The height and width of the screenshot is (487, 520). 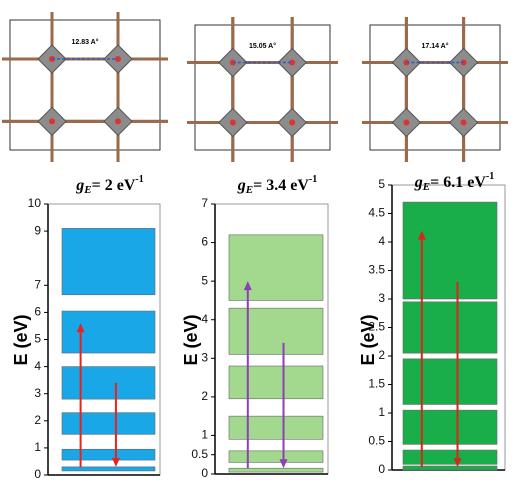 I want to click on distance-label: 12.83 A°, so click(x=84, y=42).